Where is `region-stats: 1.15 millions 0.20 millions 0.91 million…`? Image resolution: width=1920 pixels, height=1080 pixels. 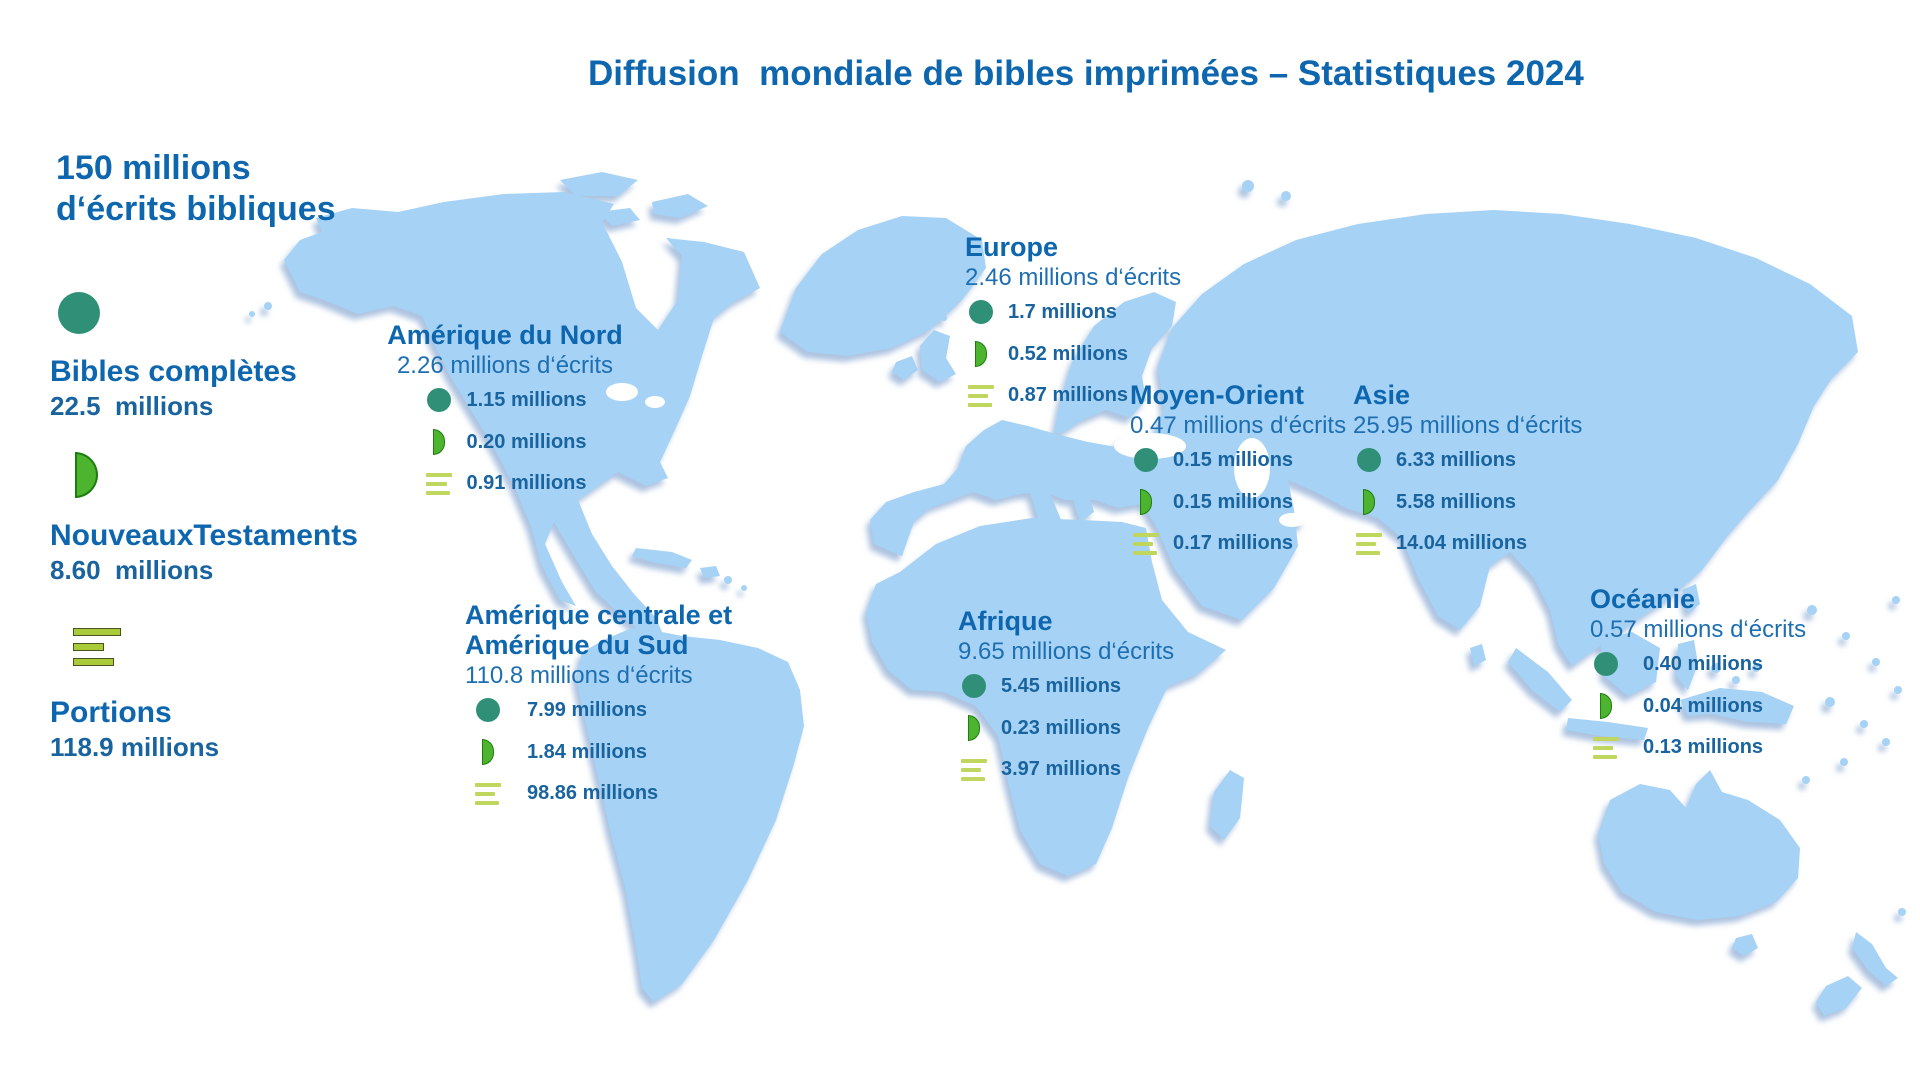
region-stats: 1.15 millions 0.20 millions 0.91 million… is located at coordinates (506, 441).